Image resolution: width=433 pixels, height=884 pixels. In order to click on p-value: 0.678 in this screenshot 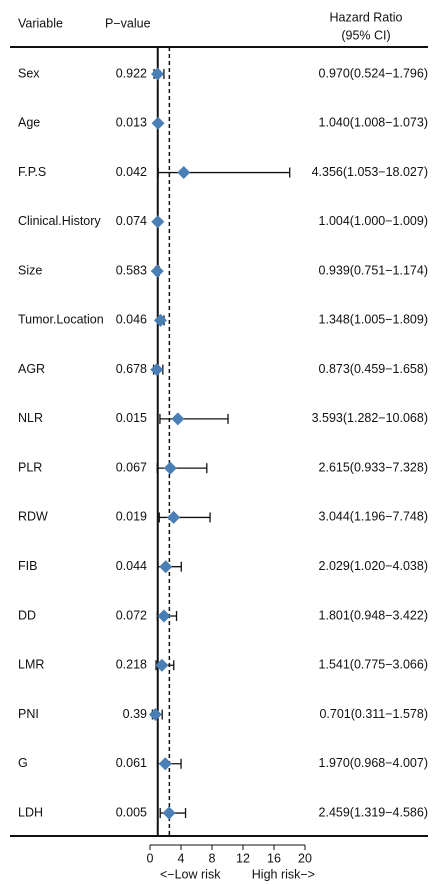, I will do `click(131, 369)`.